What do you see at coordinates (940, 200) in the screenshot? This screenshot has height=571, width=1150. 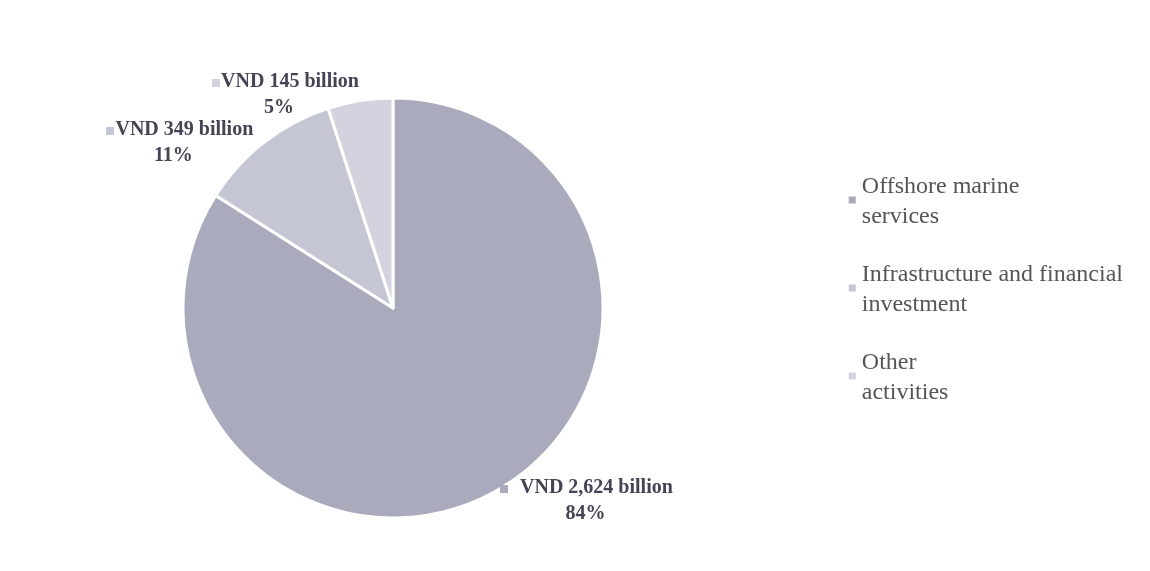 I see `legend-label: Offshore marine services` at bounding box center [940, 200].